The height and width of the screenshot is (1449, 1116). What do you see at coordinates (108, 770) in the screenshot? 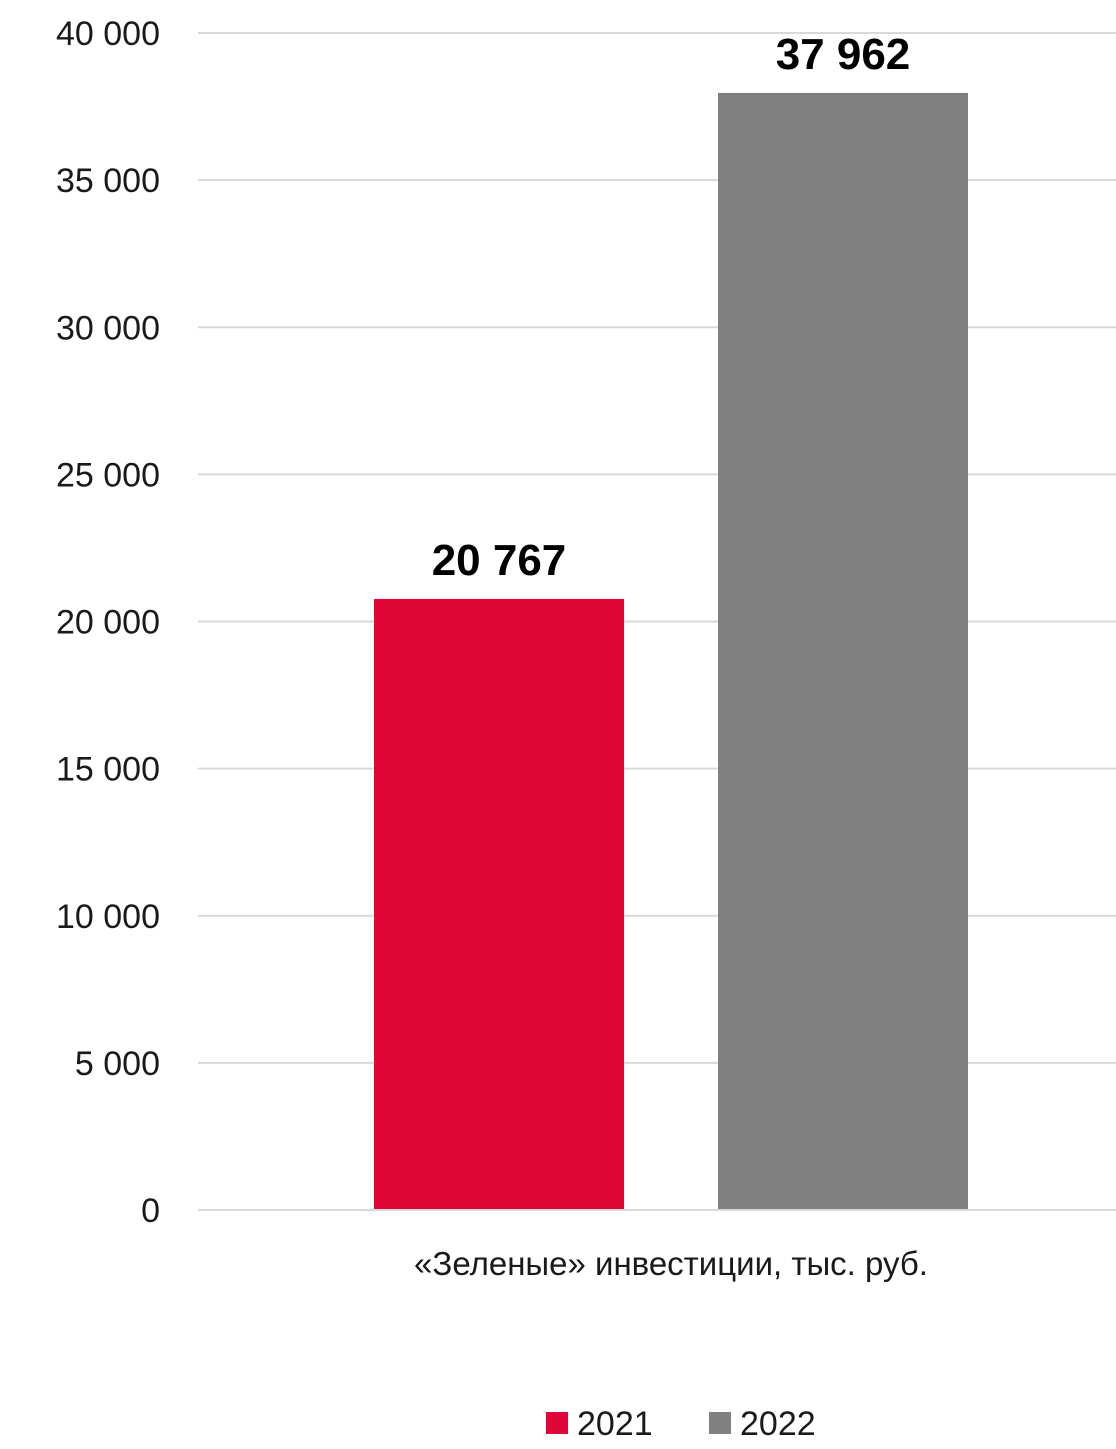
I see `y-tick-label: 15 000` at bounding box center [108, 770].